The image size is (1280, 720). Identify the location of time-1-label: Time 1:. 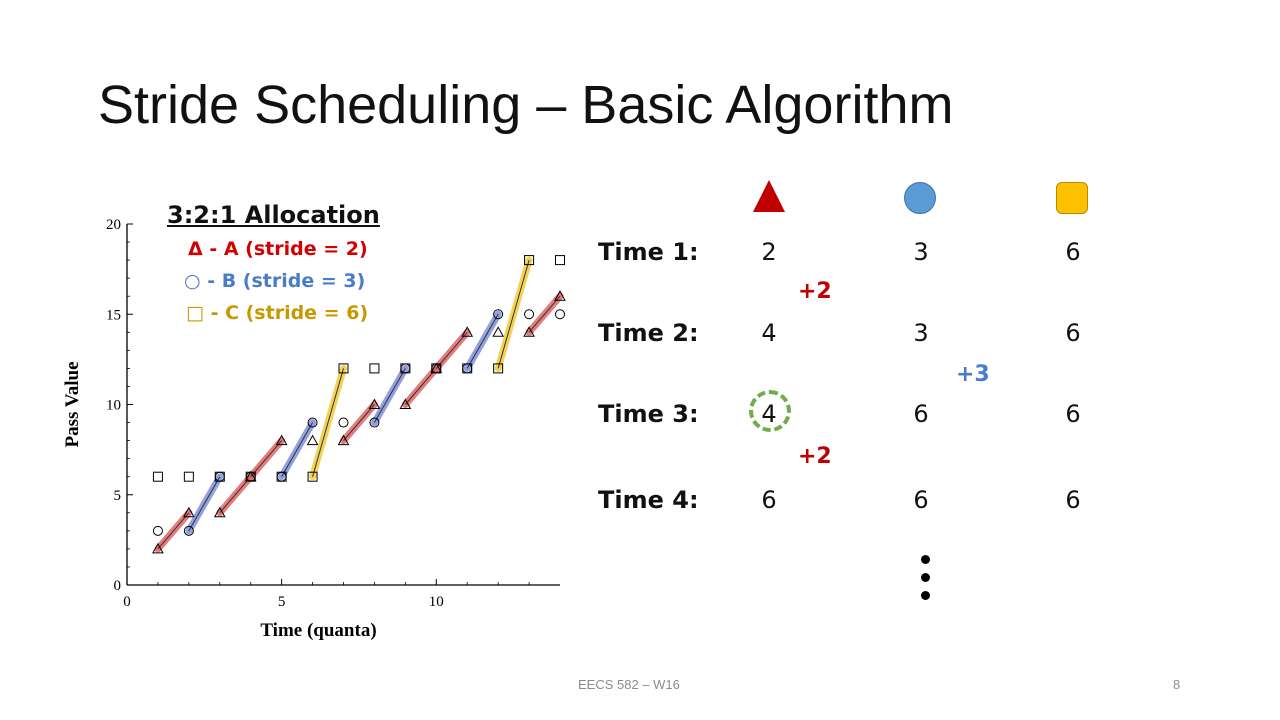
(648, 252).